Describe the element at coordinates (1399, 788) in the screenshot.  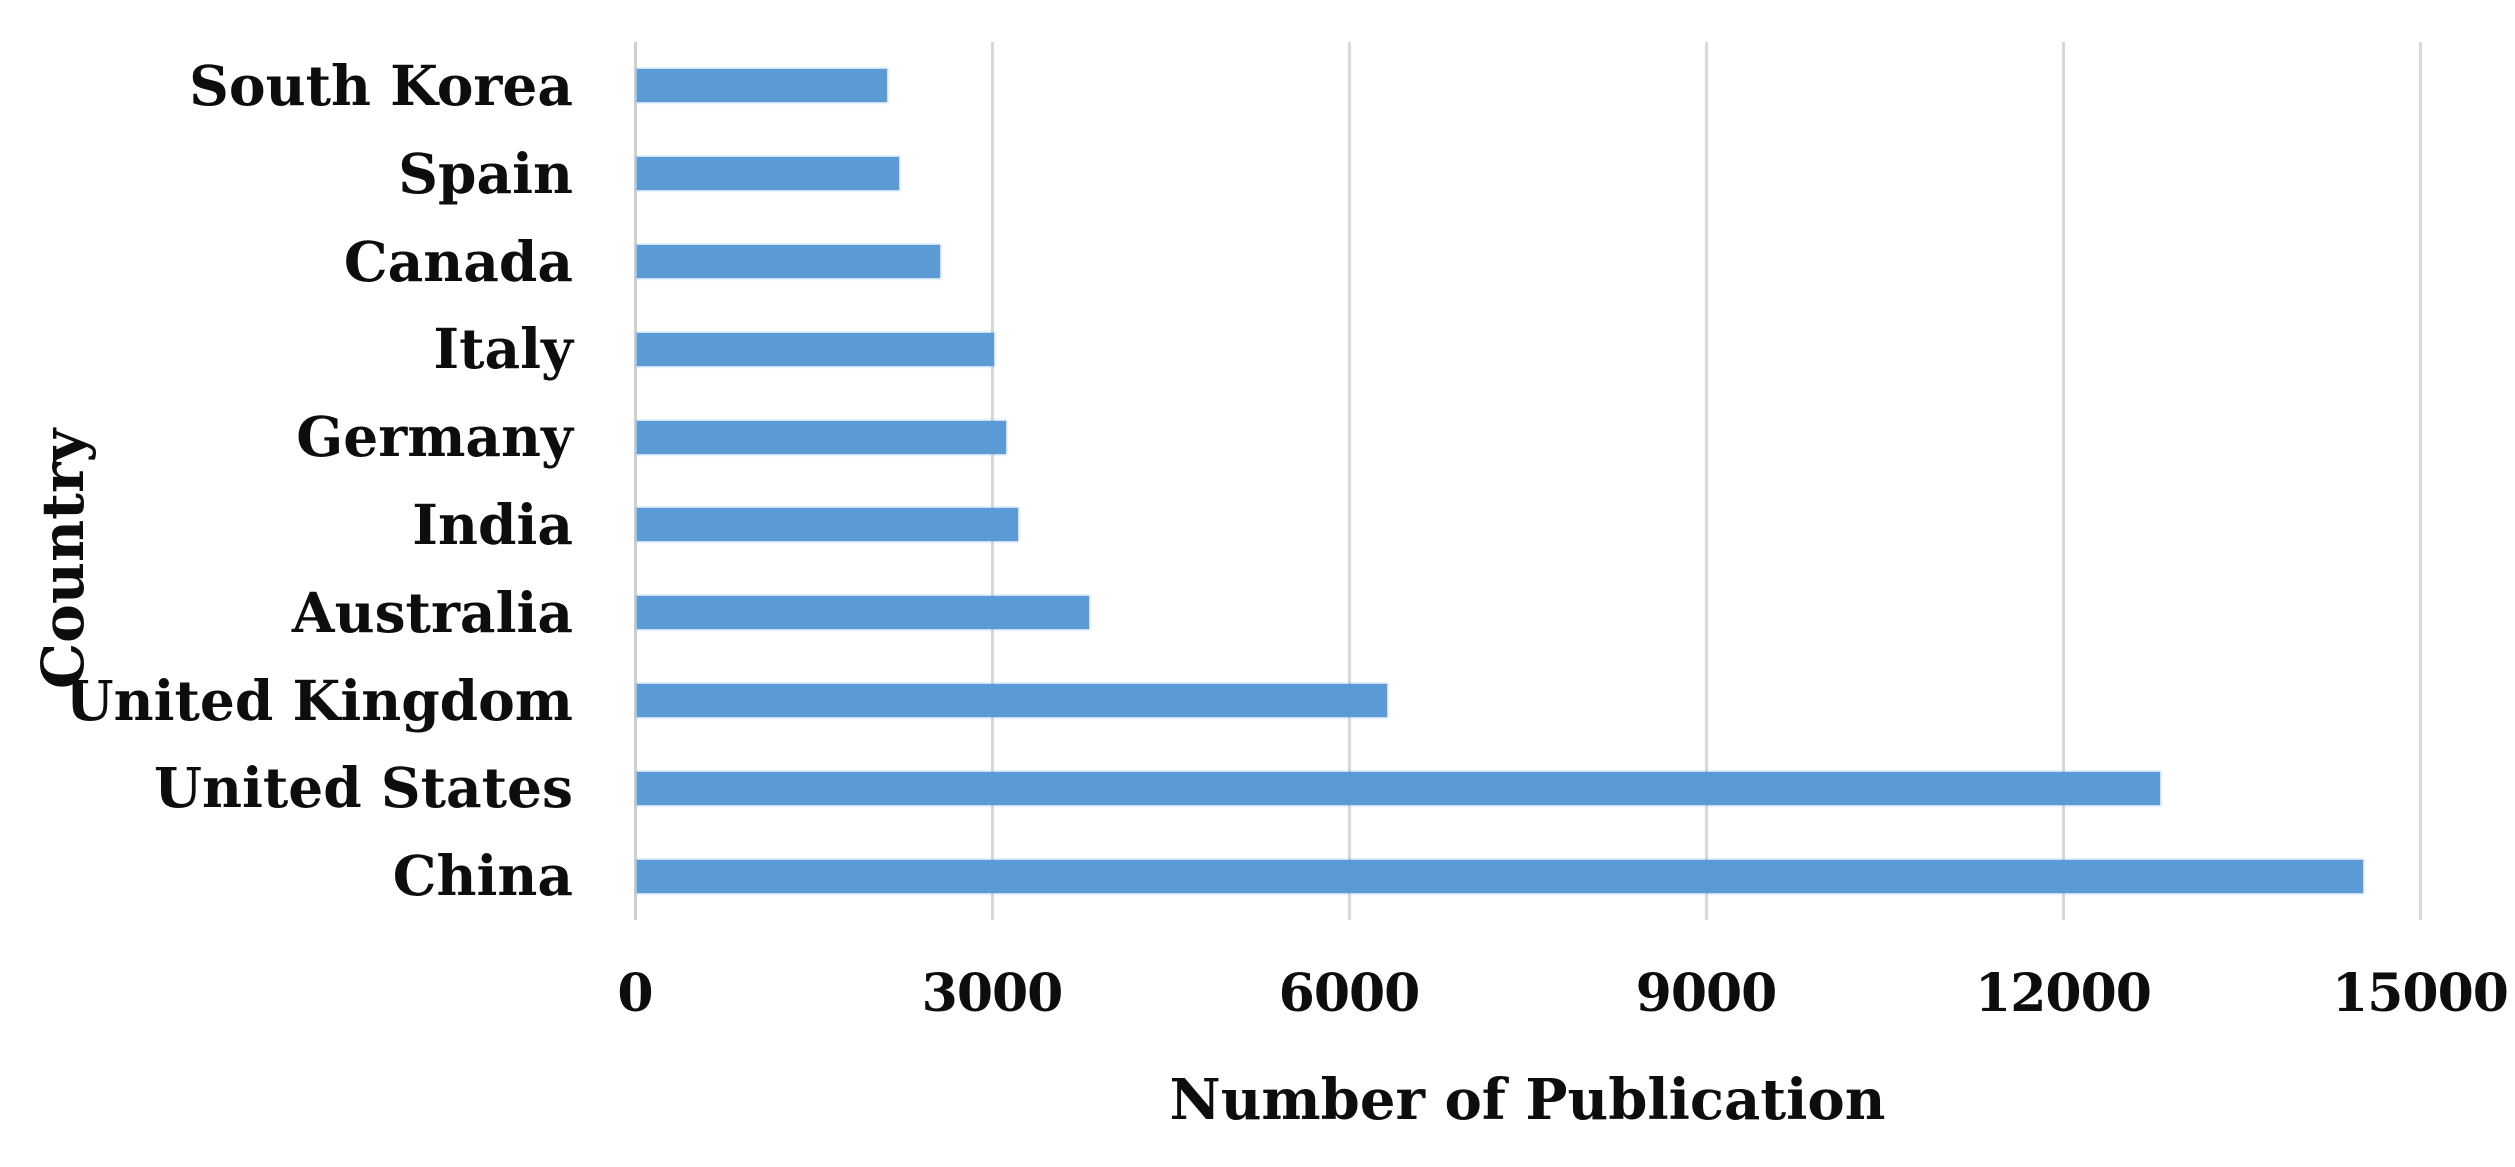
I see `bar-united-states` at that location.